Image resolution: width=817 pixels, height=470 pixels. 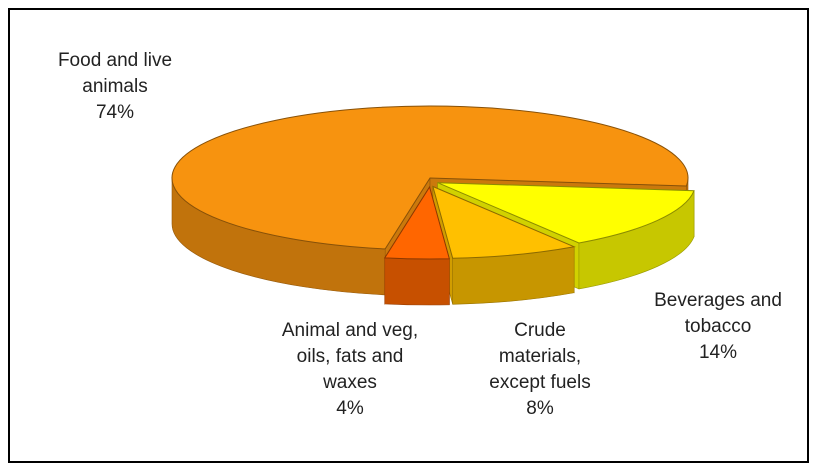 What do you see at coordinates (540, 356) in the screenshot?
I see `category-label: Crude materials, except fuels` at bounding box center [540, 356].